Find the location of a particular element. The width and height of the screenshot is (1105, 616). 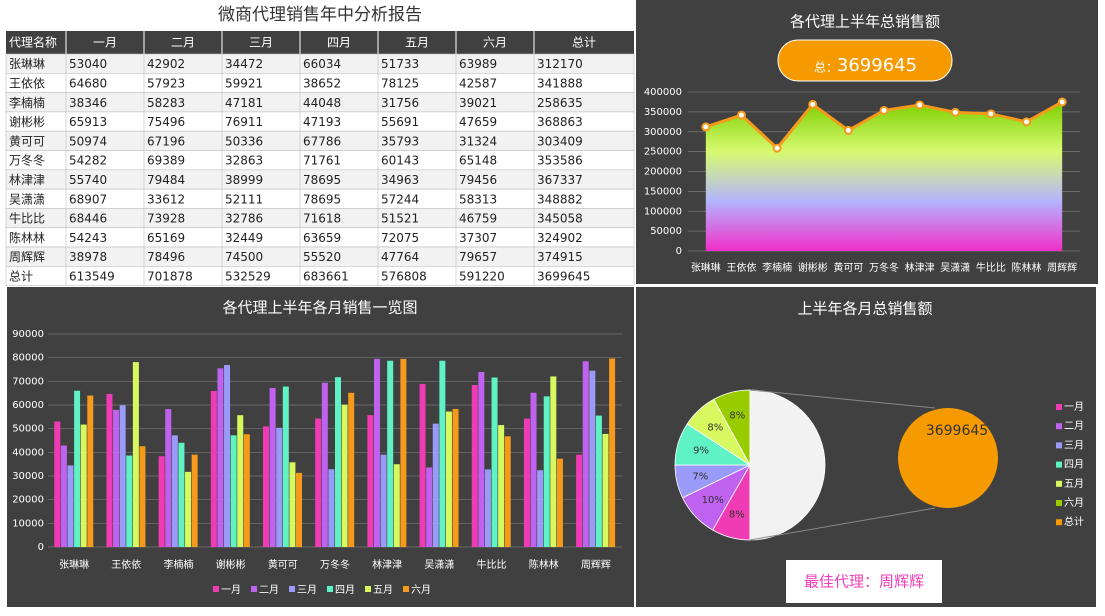

table-cell: 58313 is located at coordinates (478, 199).